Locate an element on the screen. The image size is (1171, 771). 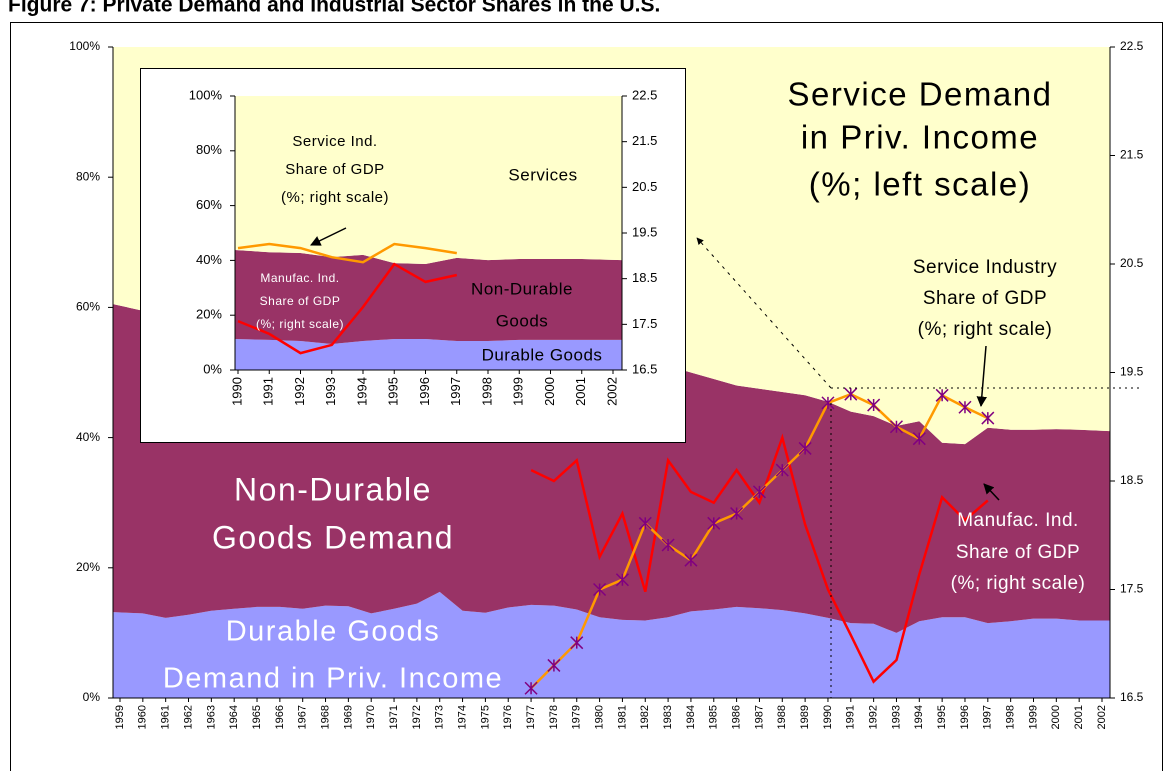
annotation: Demand in Priv. Income is located at coordinates (333, 679).